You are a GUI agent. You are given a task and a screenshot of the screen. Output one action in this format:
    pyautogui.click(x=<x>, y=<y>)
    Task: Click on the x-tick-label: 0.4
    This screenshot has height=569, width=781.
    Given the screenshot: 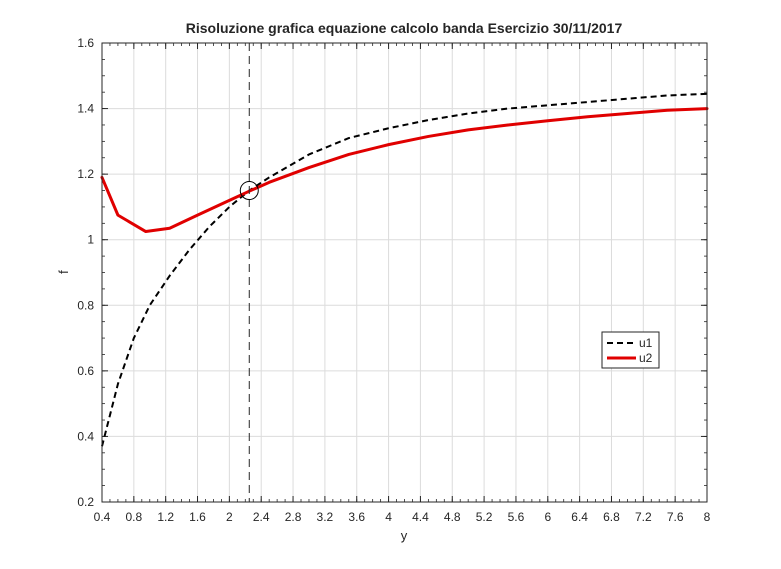 What is the action you would take?
    pyautogui.click(x=102, y=517)
    